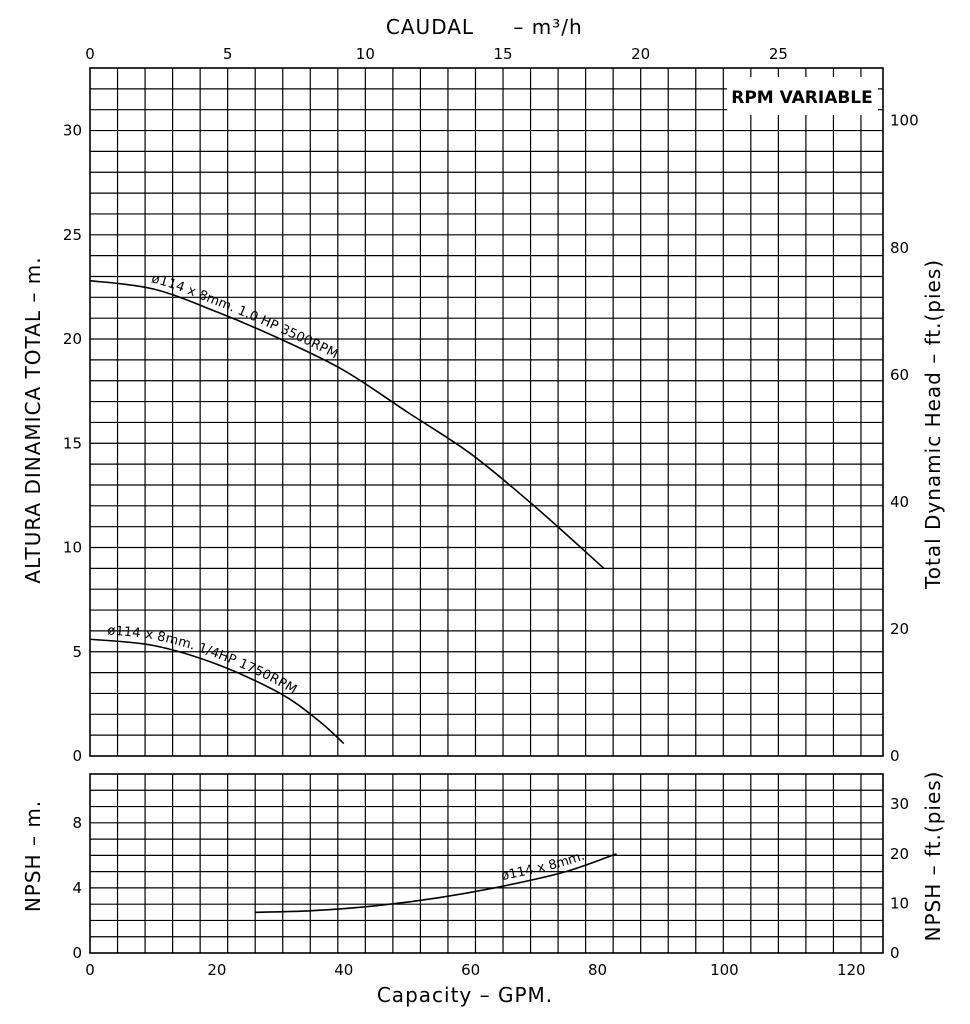  What do you see at coordinates (899, 903) in the screenshot?
I see `npsh-right-tick-label: 10` at bounding box center [899, 903].